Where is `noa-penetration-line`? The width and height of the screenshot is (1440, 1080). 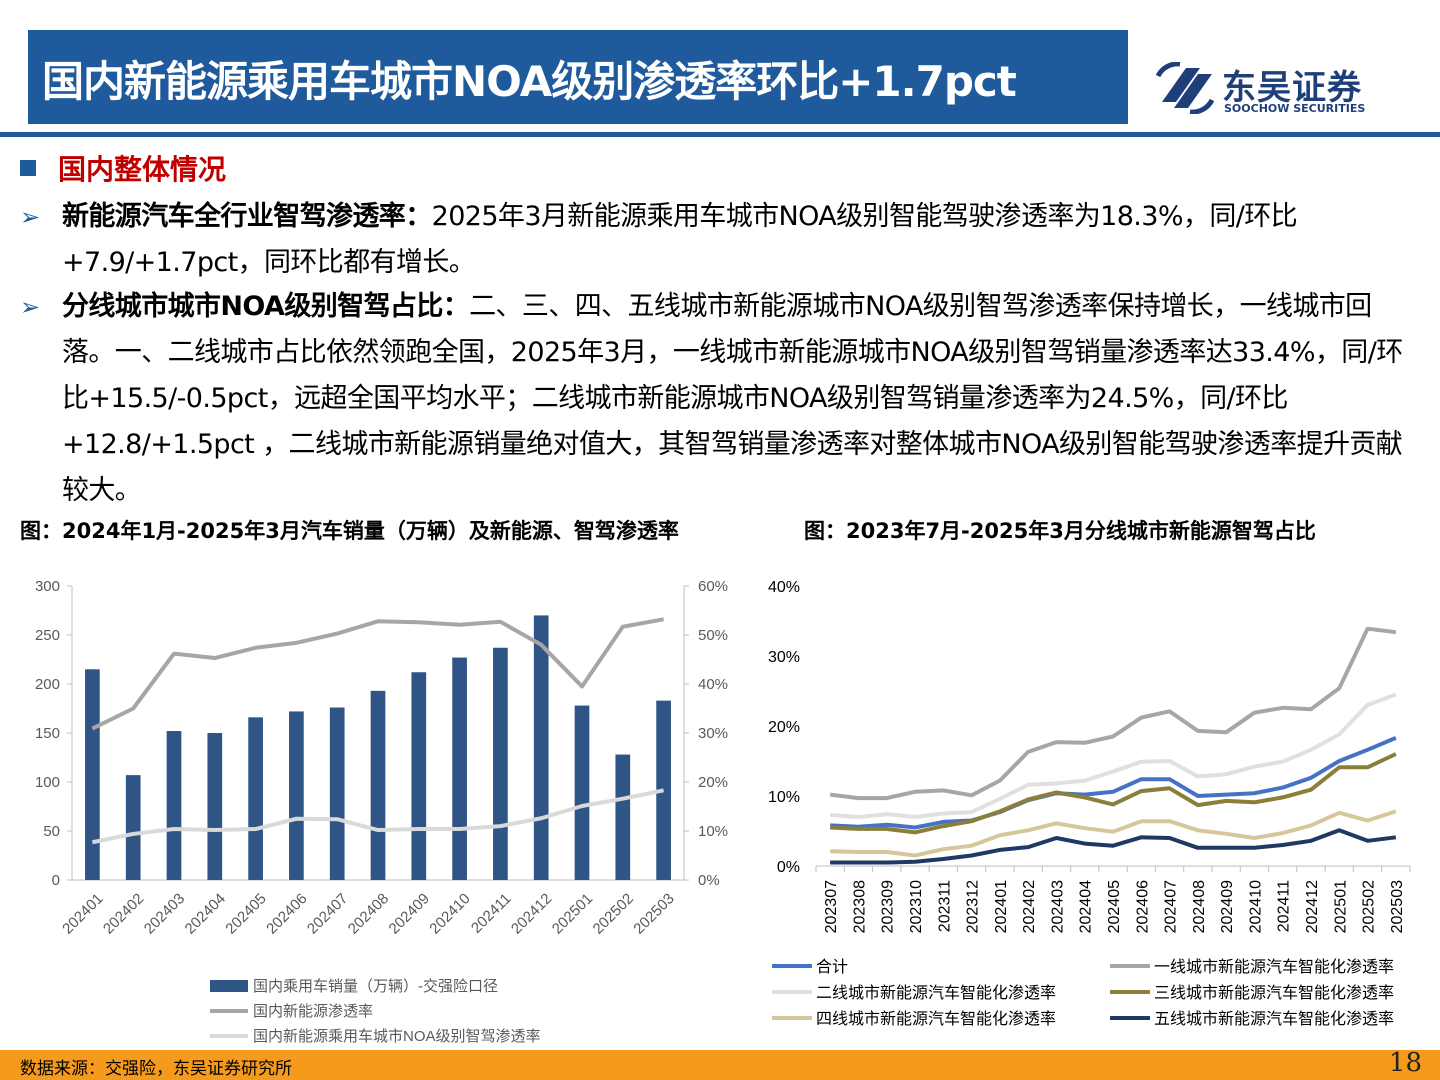 noa-penetration-line is located at coordinates (378, 816).